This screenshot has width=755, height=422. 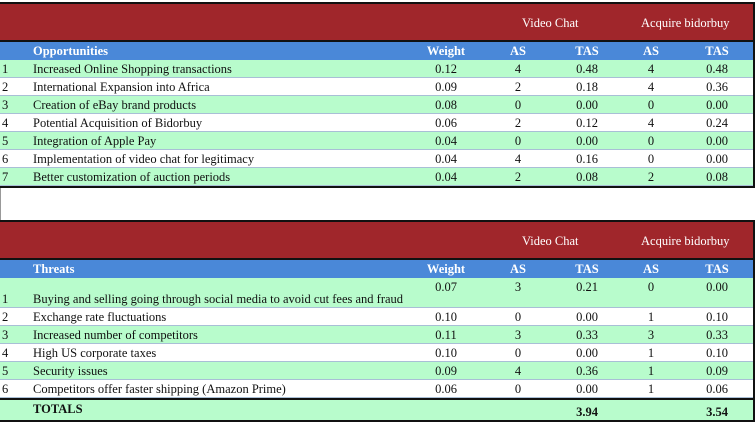 I want to click on tas-video-chat: 0.21, so click(x=587, y=287).